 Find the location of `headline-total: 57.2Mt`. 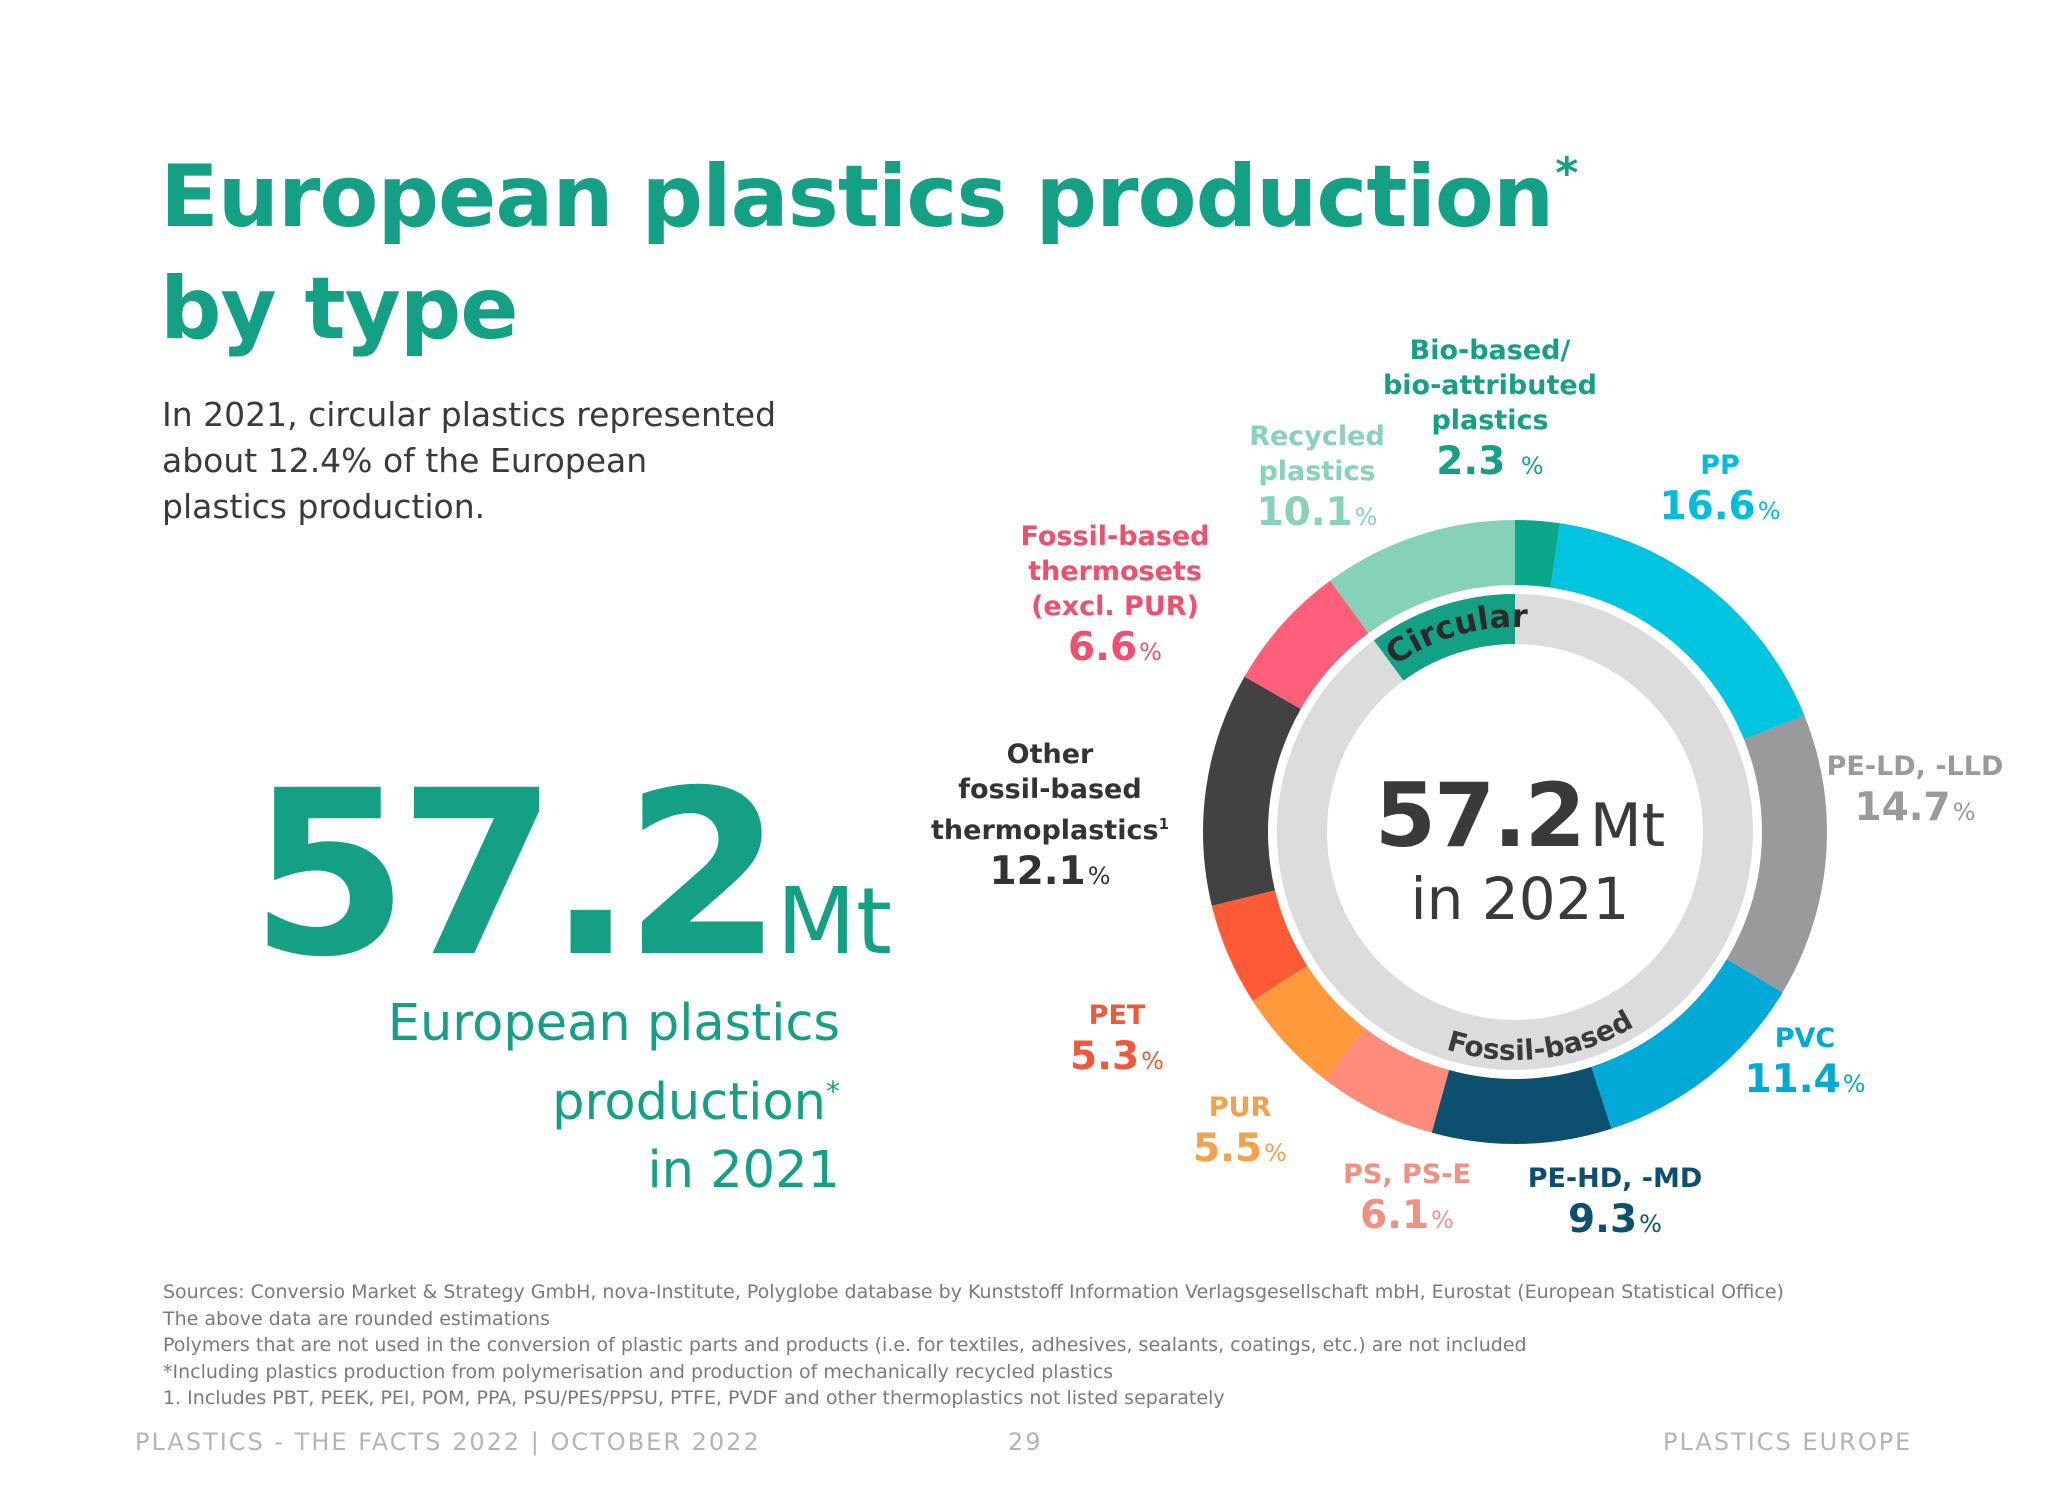

headline-total: 57.2Mt is located at coordinates (571, 874).